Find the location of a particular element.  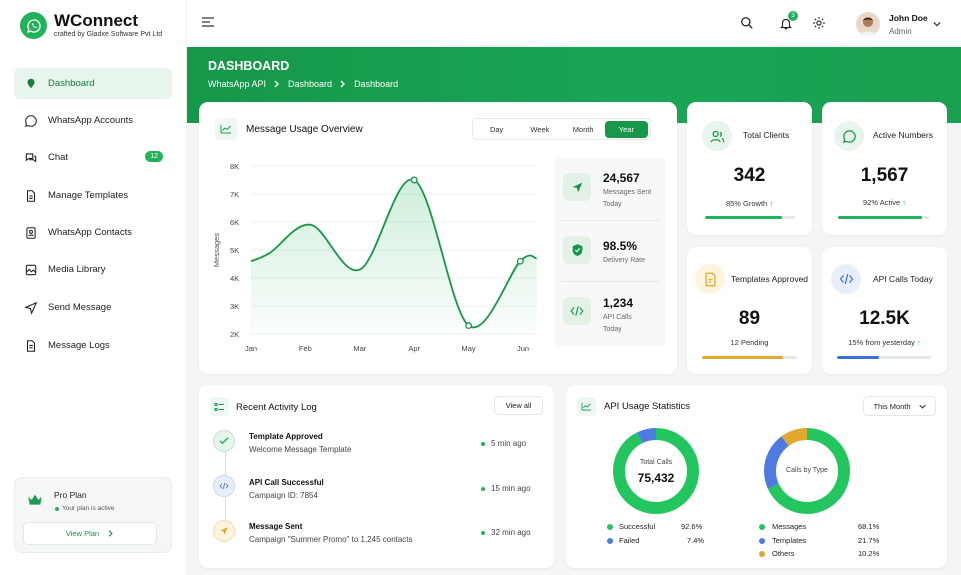

sidebar-item-manage-templates: Manage Templates is located at coordinates (93, 195).